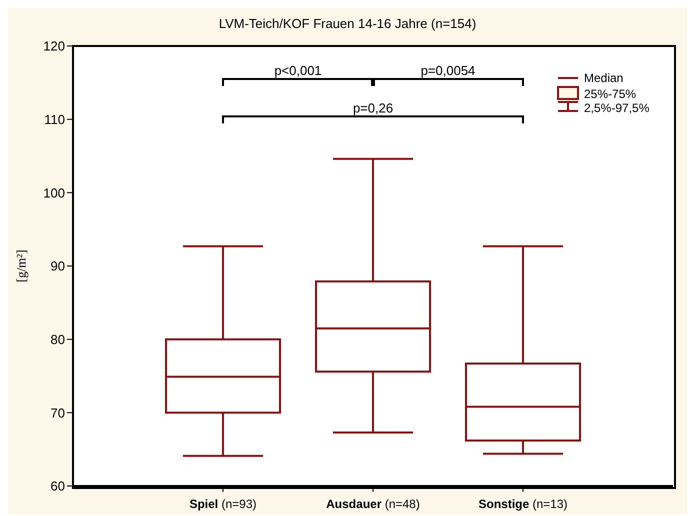 This screenshot has width=695, height=516. What do you see at coordinates (54, 46) in the screenshot?
I see `y-tick-label: 120` at bounding box center [54, 46].